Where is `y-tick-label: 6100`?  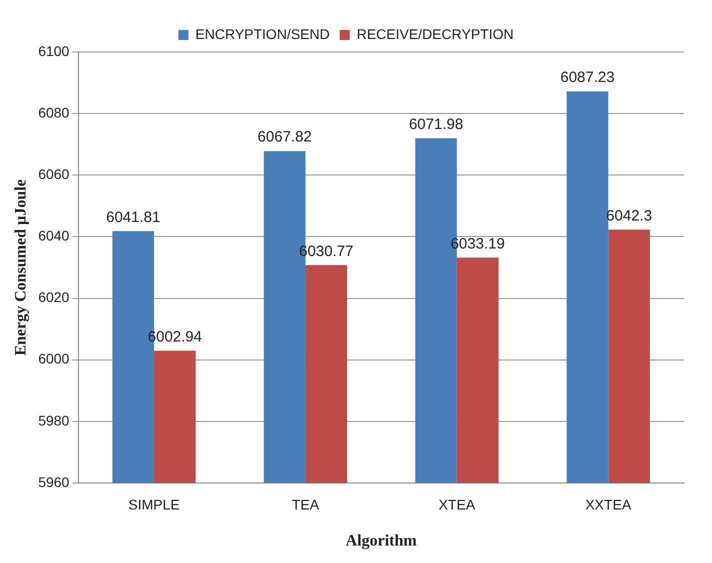
y-tick-label: 6100 is located at coordinates (54, 50).